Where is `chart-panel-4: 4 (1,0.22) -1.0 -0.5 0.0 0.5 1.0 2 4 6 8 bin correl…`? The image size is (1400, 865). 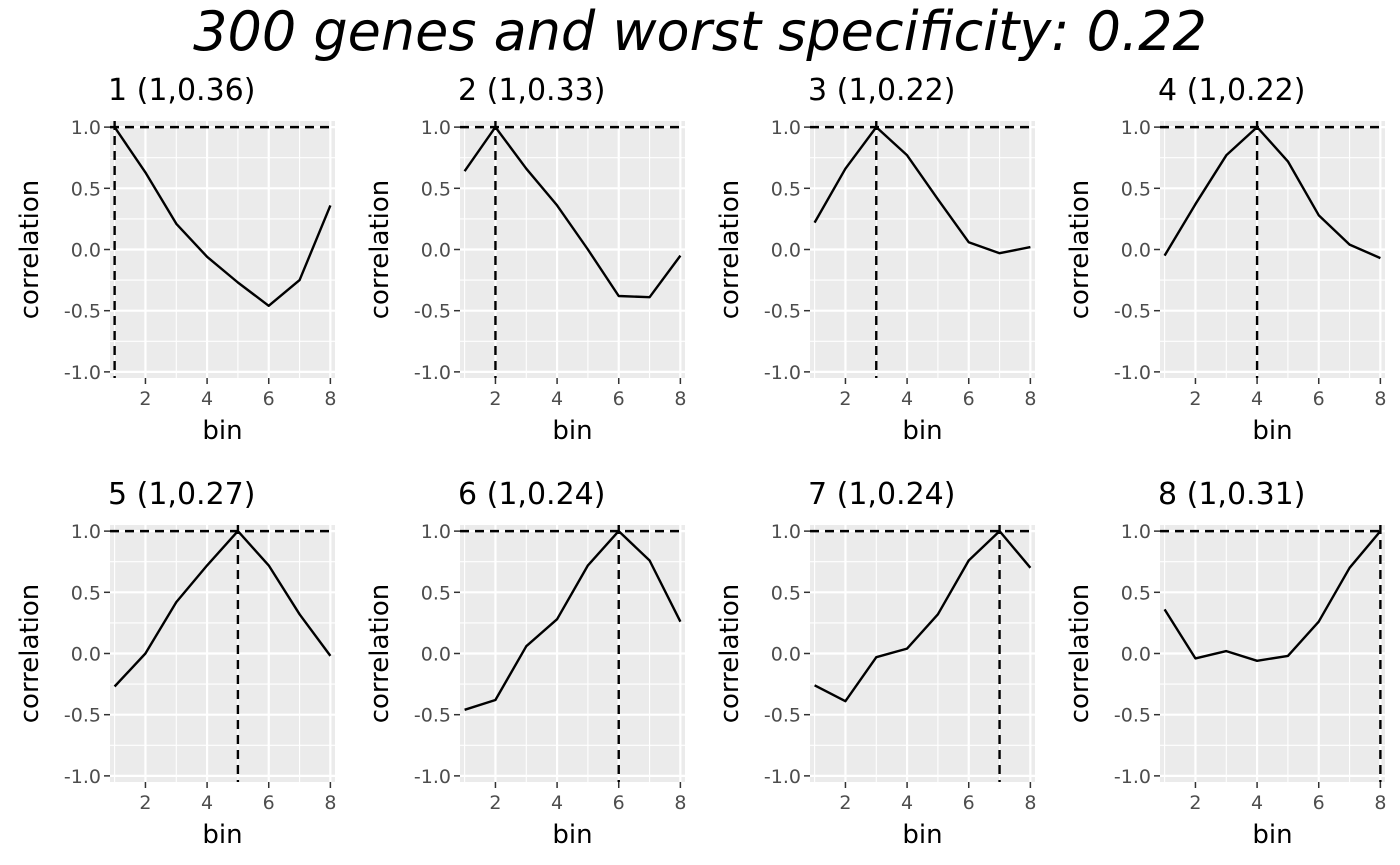
chart-panel-4: 4 (1,0.22) -1.0 -0.5 0.0 0.5 1.0 2 4 6 8 bin correl… is located at coordinates (1225, 259).